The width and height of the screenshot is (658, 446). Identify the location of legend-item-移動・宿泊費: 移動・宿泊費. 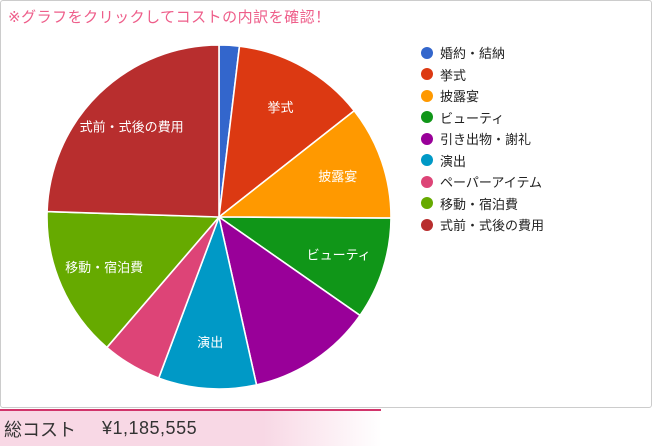
(482, 204).